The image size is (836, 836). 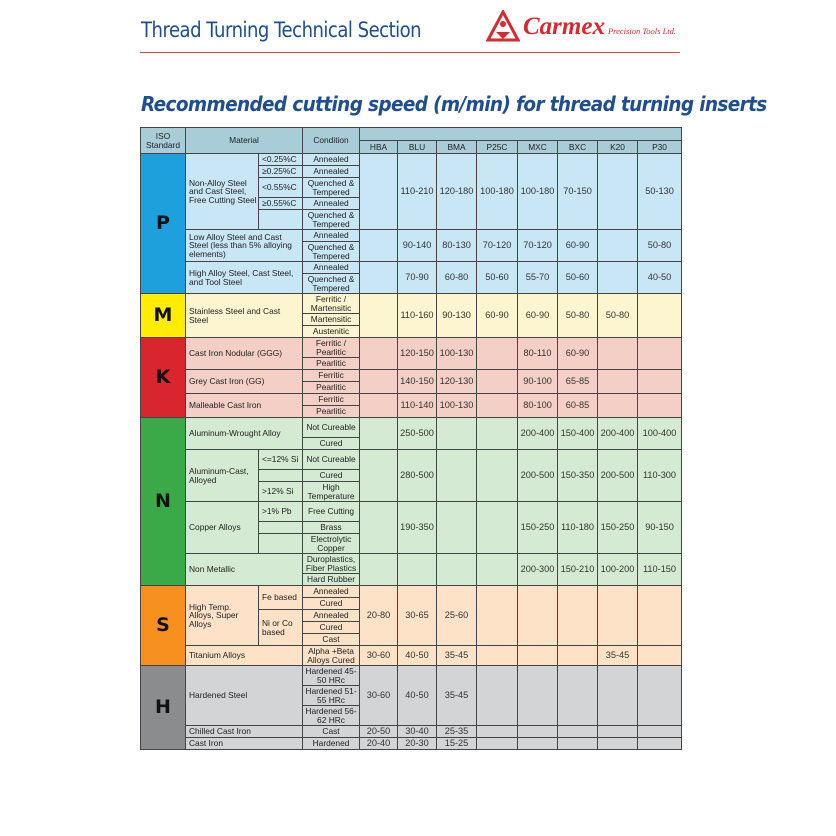 What do you see at coordinates (331, 627) in the screenshot?
I see `condition-cell: Cured` at bounding box center [331, 627].